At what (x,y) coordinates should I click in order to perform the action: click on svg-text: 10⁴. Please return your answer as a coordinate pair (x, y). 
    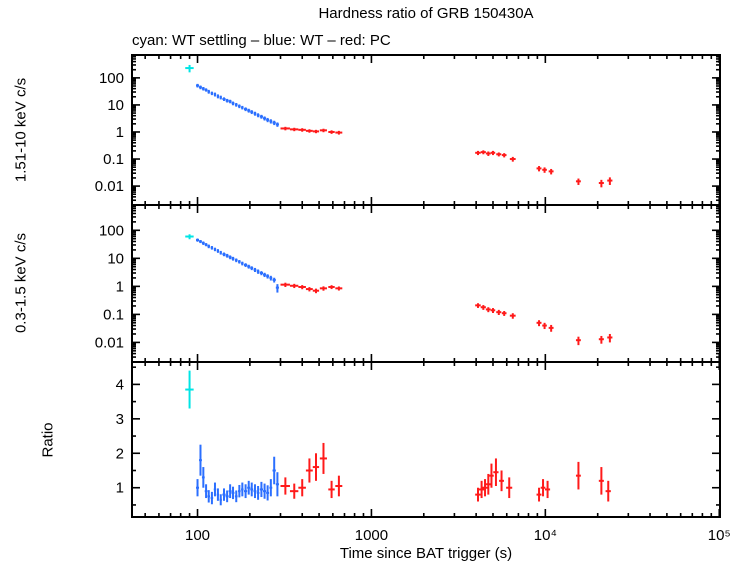
    Looking at the image, I should click on (545, 535).